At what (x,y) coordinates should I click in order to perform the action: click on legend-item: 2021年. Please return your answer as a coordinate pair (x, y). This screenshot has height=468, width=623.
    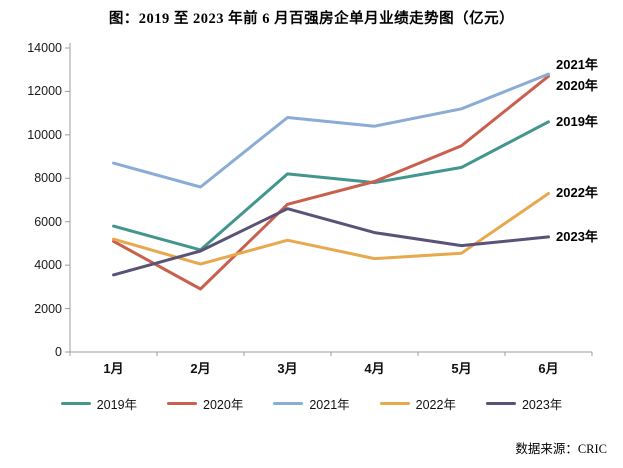
    Looking at the image, I should click on (311, 403).